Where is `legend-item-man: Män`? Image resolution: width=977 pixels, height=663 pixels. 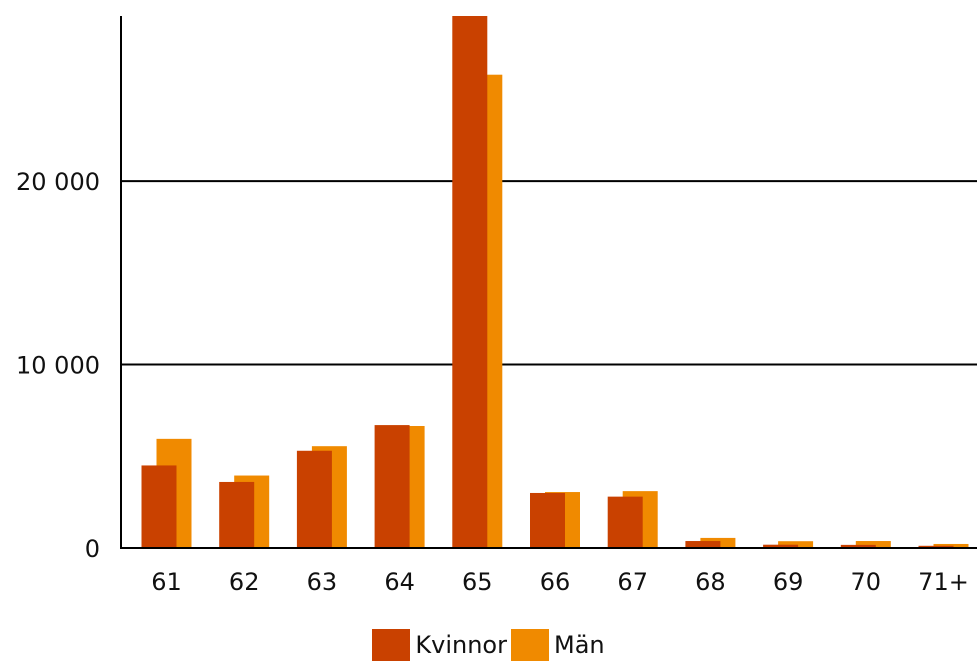
legend-item-man: Män is located at coordinates (557, 645).